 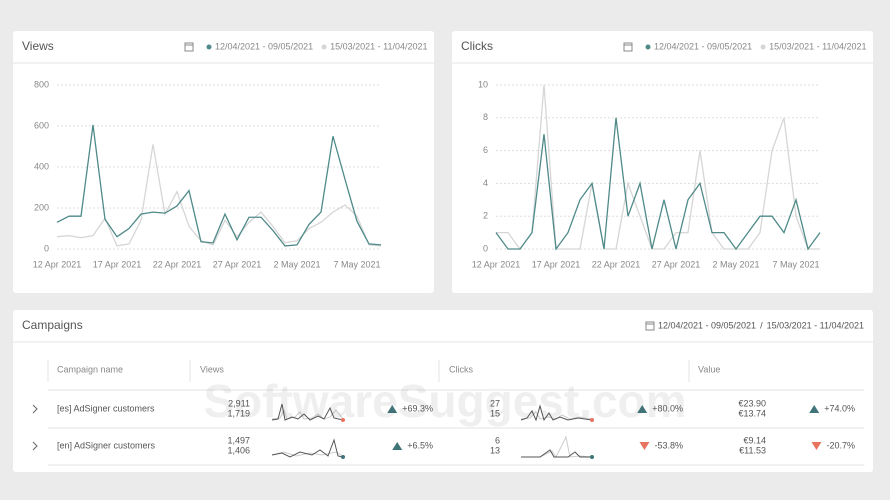 I want to click on previous-value: 13, so click(x=495, y=450).